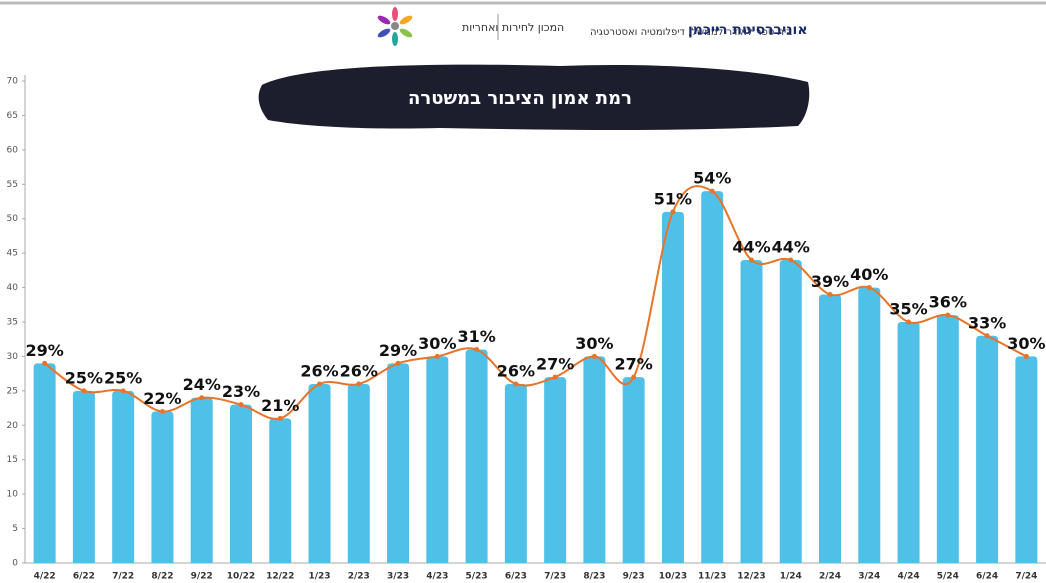  What do you see at coordinates (830, 281) in the screenshot?
I see `value-label: 39%` at bounding box center [830, 281].